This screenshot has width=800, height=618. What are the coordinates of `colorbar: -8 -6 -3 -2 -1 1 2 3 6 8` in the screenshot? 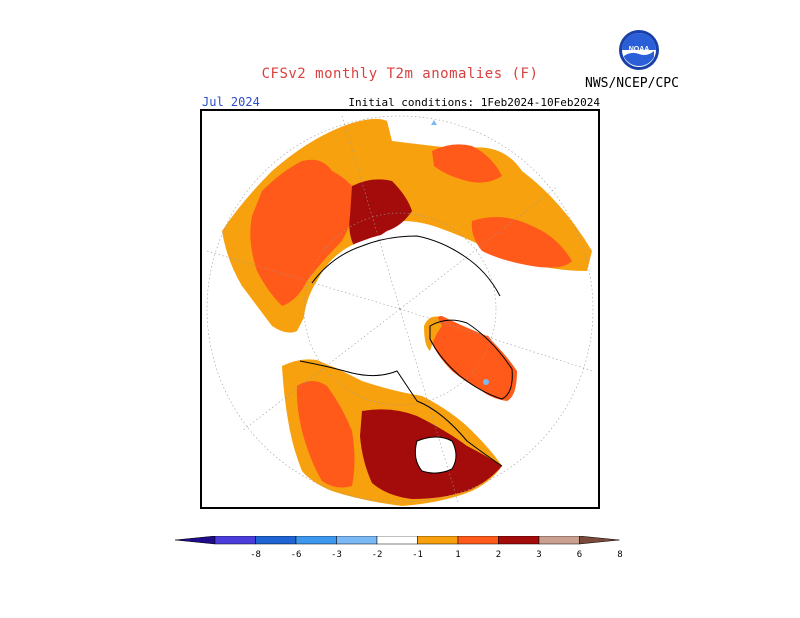 It's located at (400, 550).